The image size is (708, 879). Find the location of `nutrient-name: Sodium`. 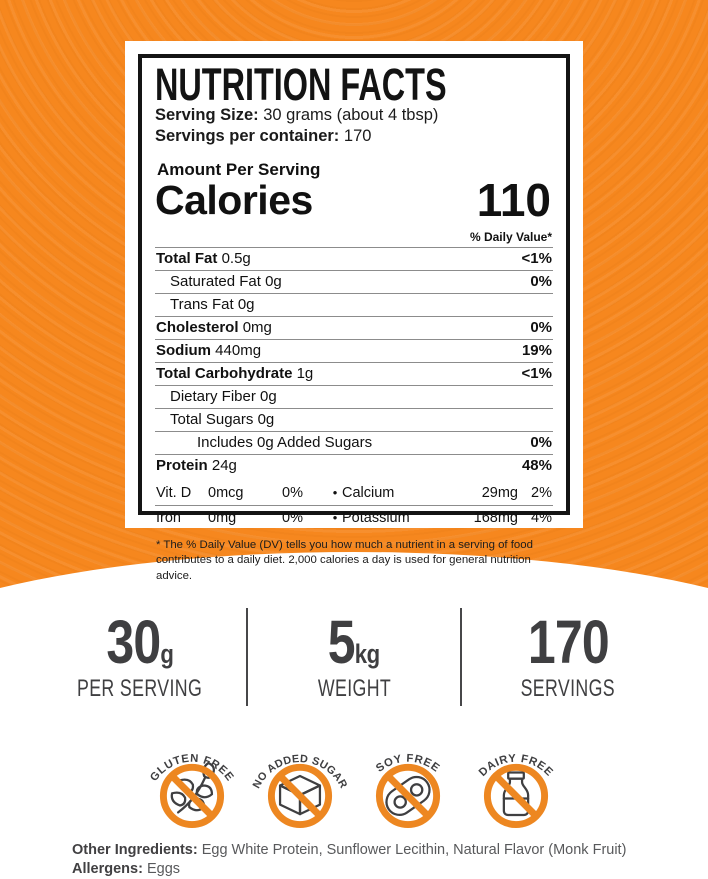

nutrient-name: Sodium is located at coordinates (183, 350).